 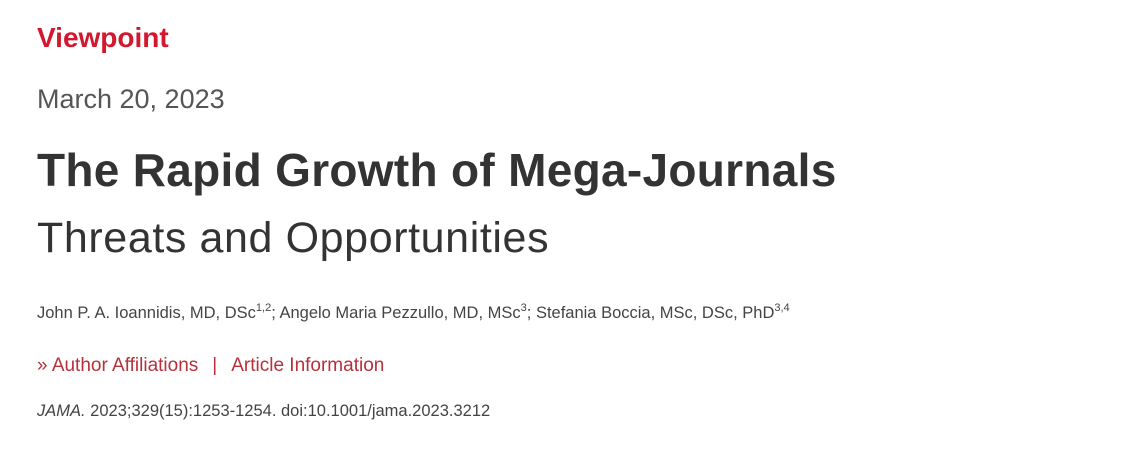 I want to click on article-type-label: Viewpoint, so click(x=103, y=37).